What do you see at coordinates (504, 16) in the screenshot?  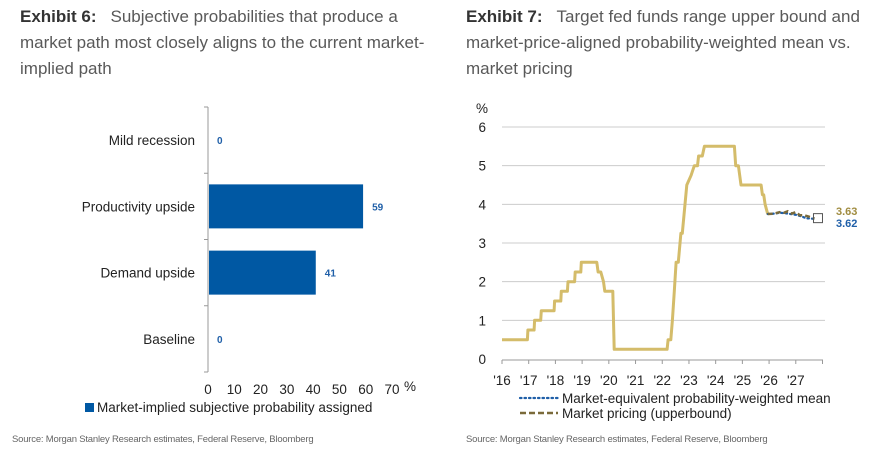 I see `exhibit7-label: Exhibit 7:` at bounding box center [504, 16].